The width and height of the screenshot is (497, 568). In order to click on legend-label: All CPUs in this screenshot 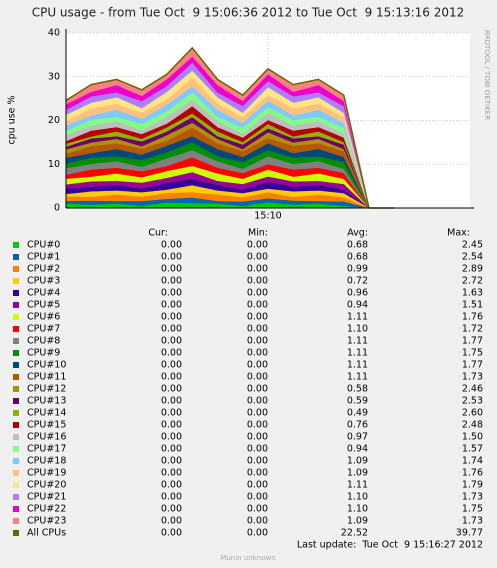, I will do `click(46, 533)`.